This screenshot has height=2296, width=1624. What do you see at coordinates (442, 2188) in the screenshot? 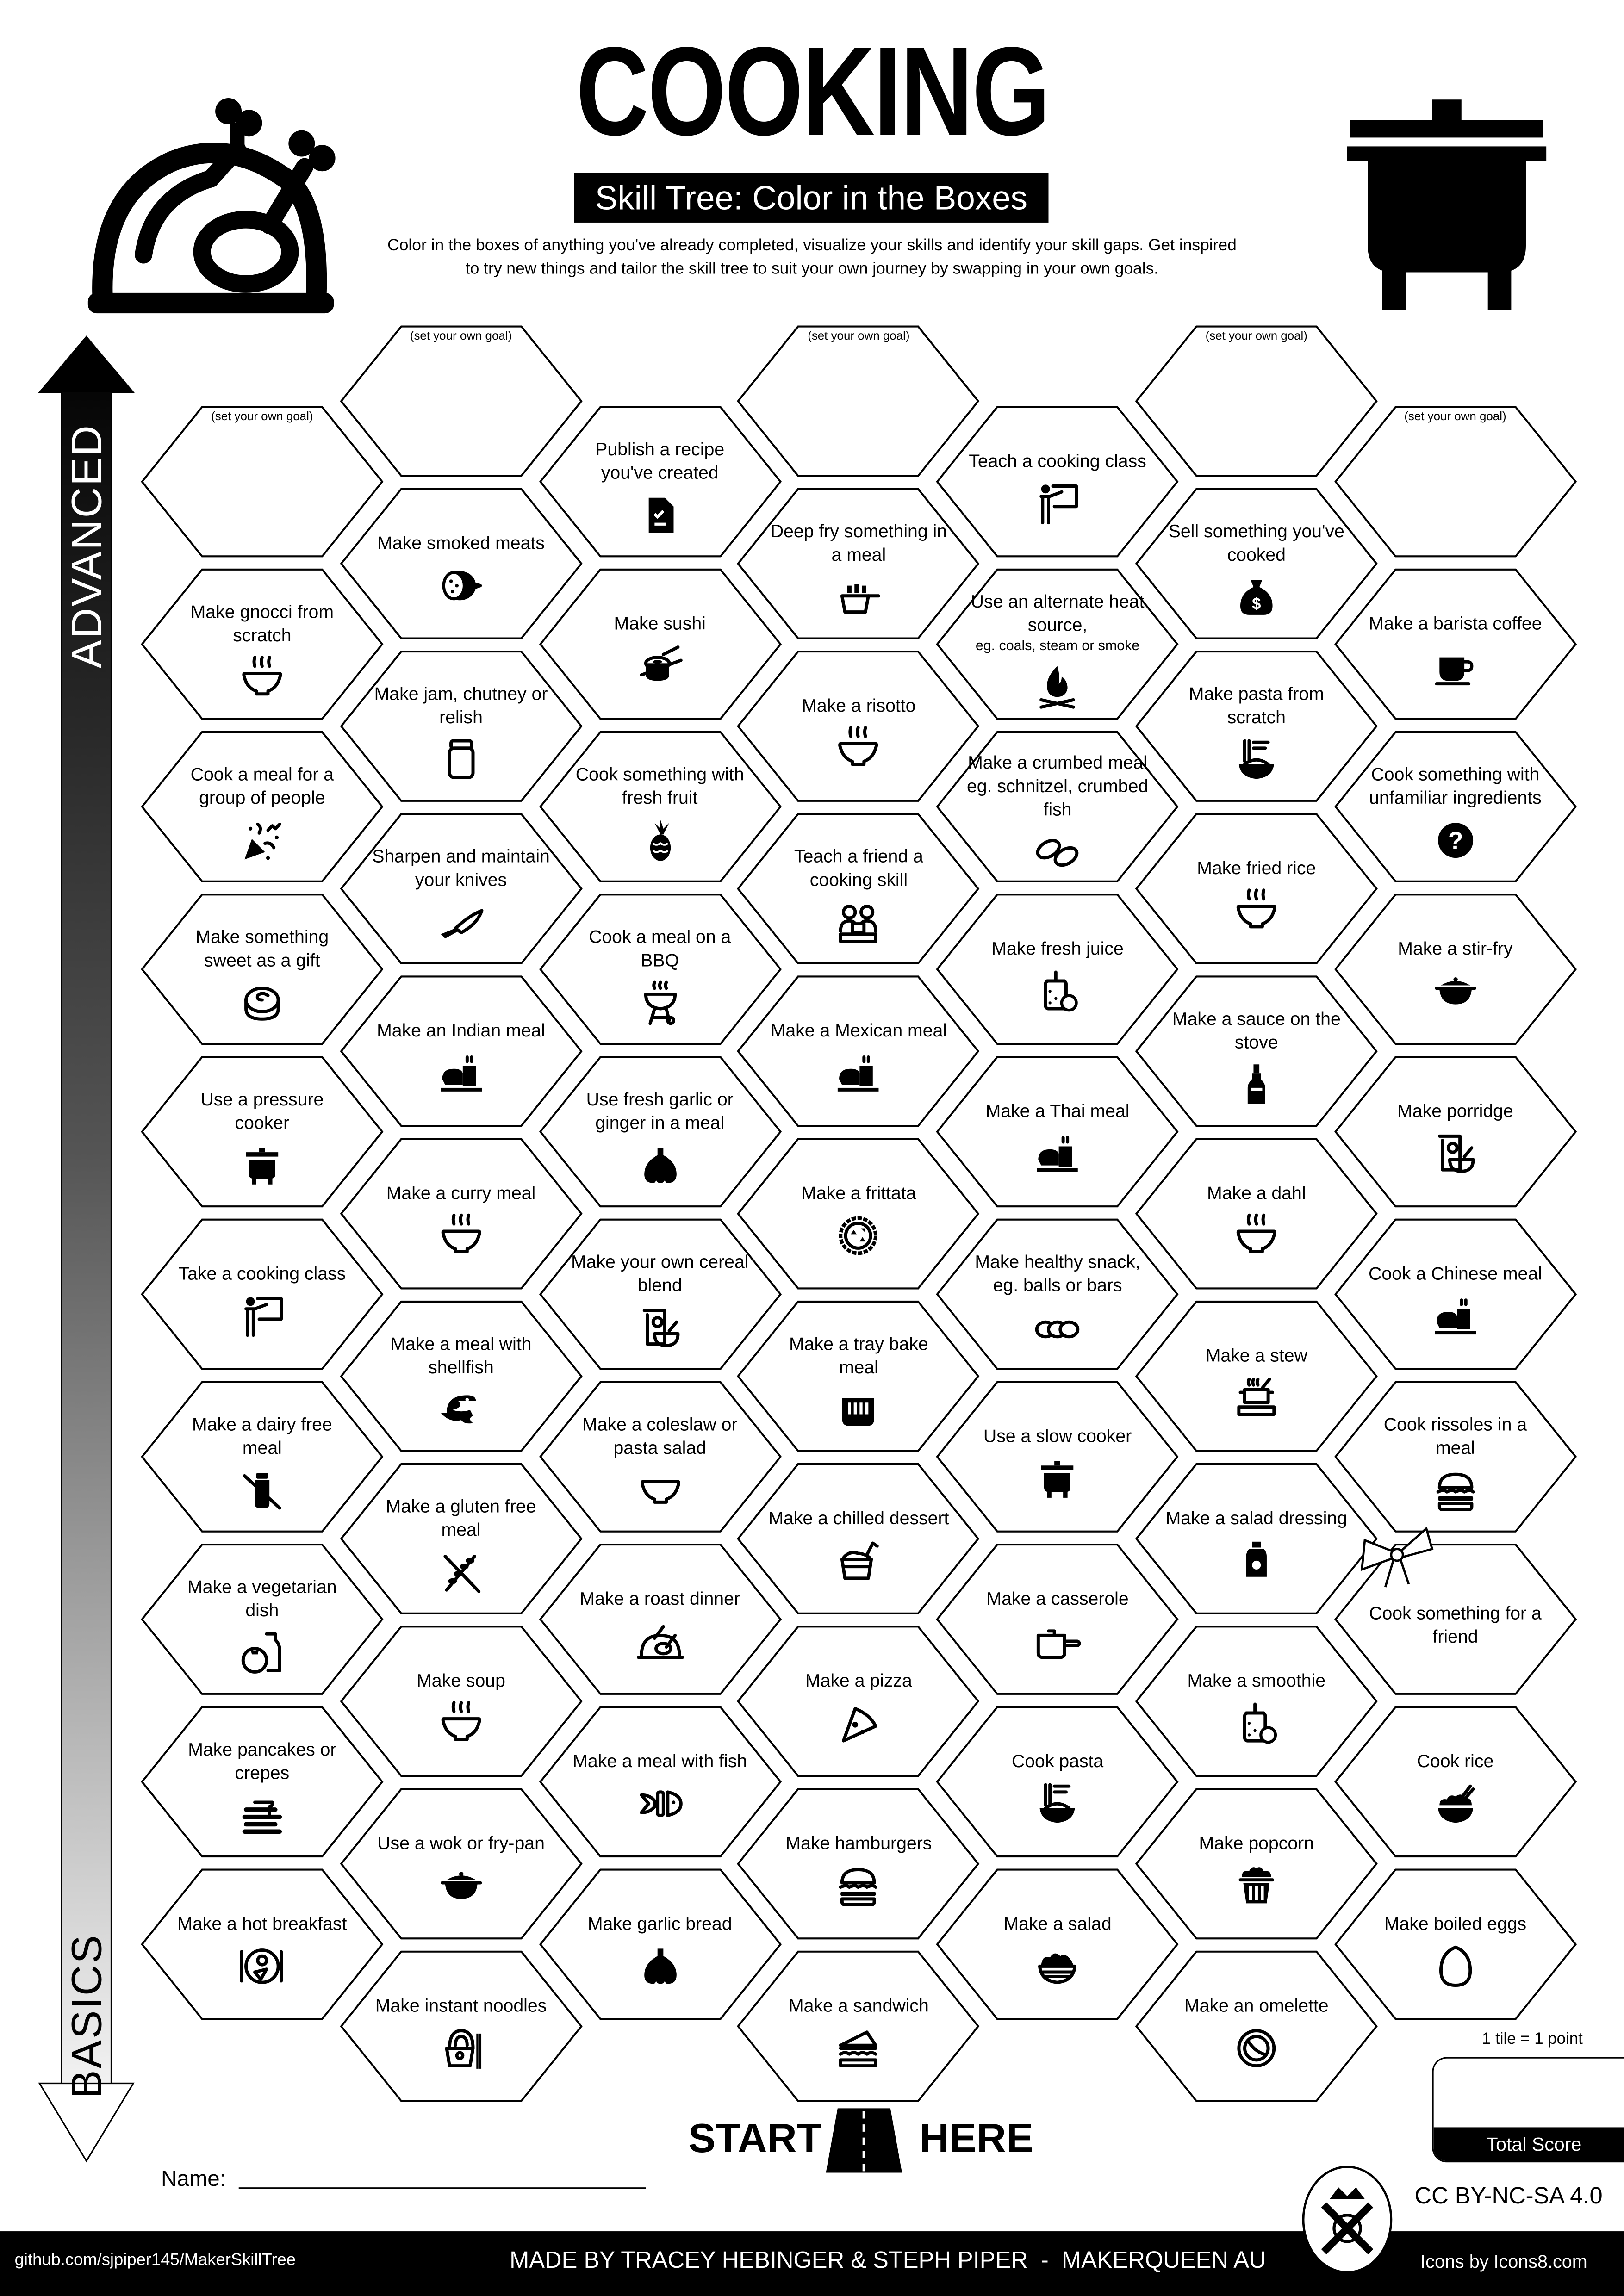
I see `name-field` at bounding box center [442, 2188].